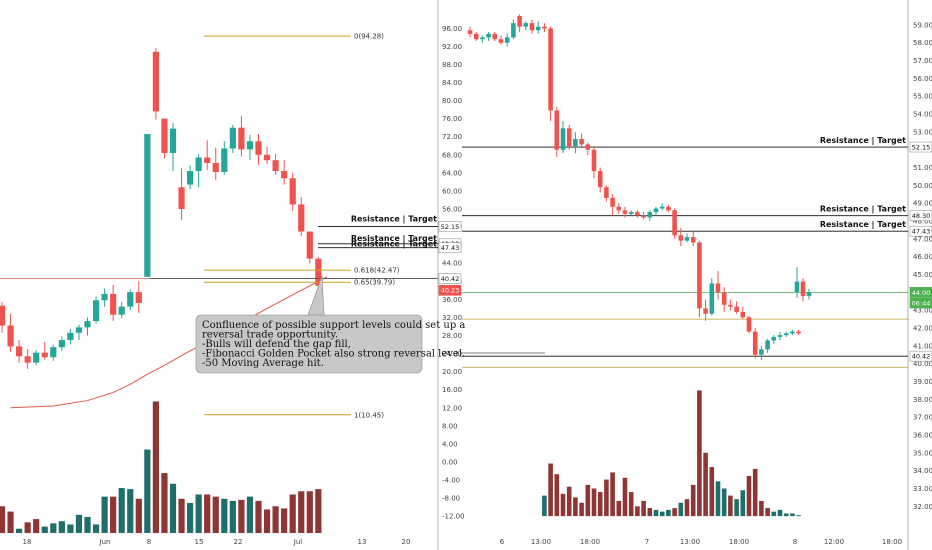 The width and height of the screenshot is (932, 550). I want to click on right-x-tick-label: 18:00, so click(892, 542).